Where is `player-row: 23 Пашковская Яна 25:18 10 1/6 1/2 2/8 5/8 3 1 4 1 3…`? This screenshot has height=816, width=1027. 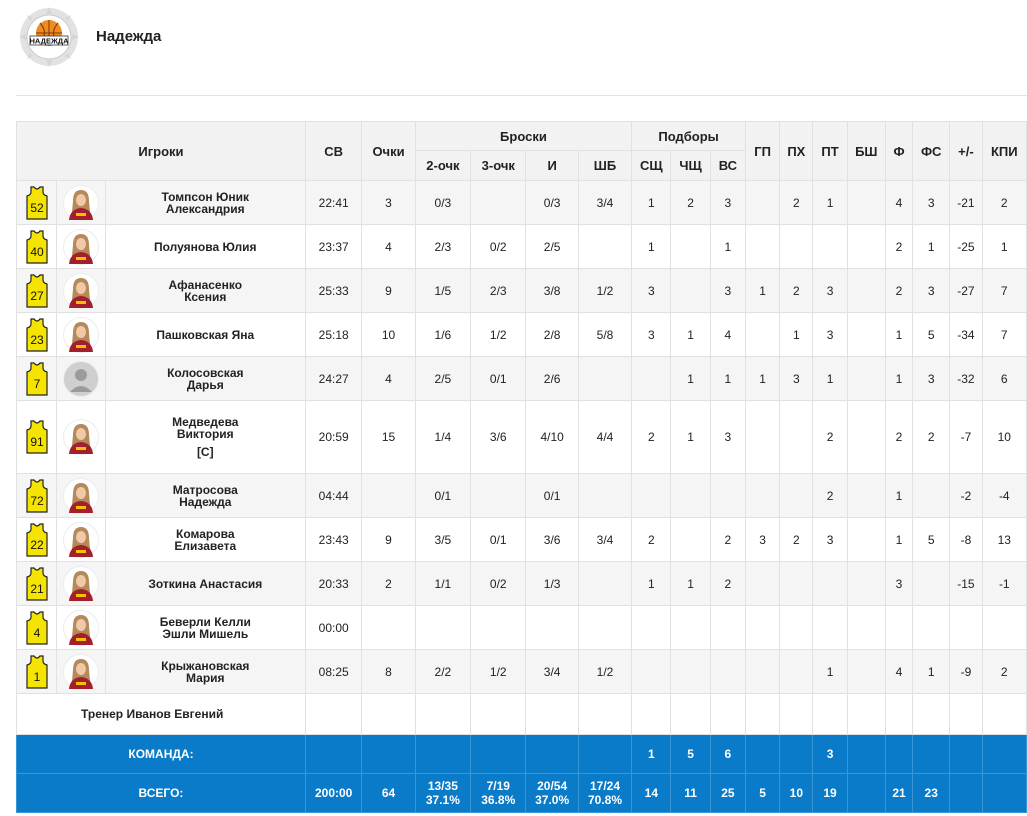 player-row: 23 Пашковская Яна 25:18 10 1/6 1/2 2/8 5/8 3 1 4 1 3… is located at coordinates (521, 334).